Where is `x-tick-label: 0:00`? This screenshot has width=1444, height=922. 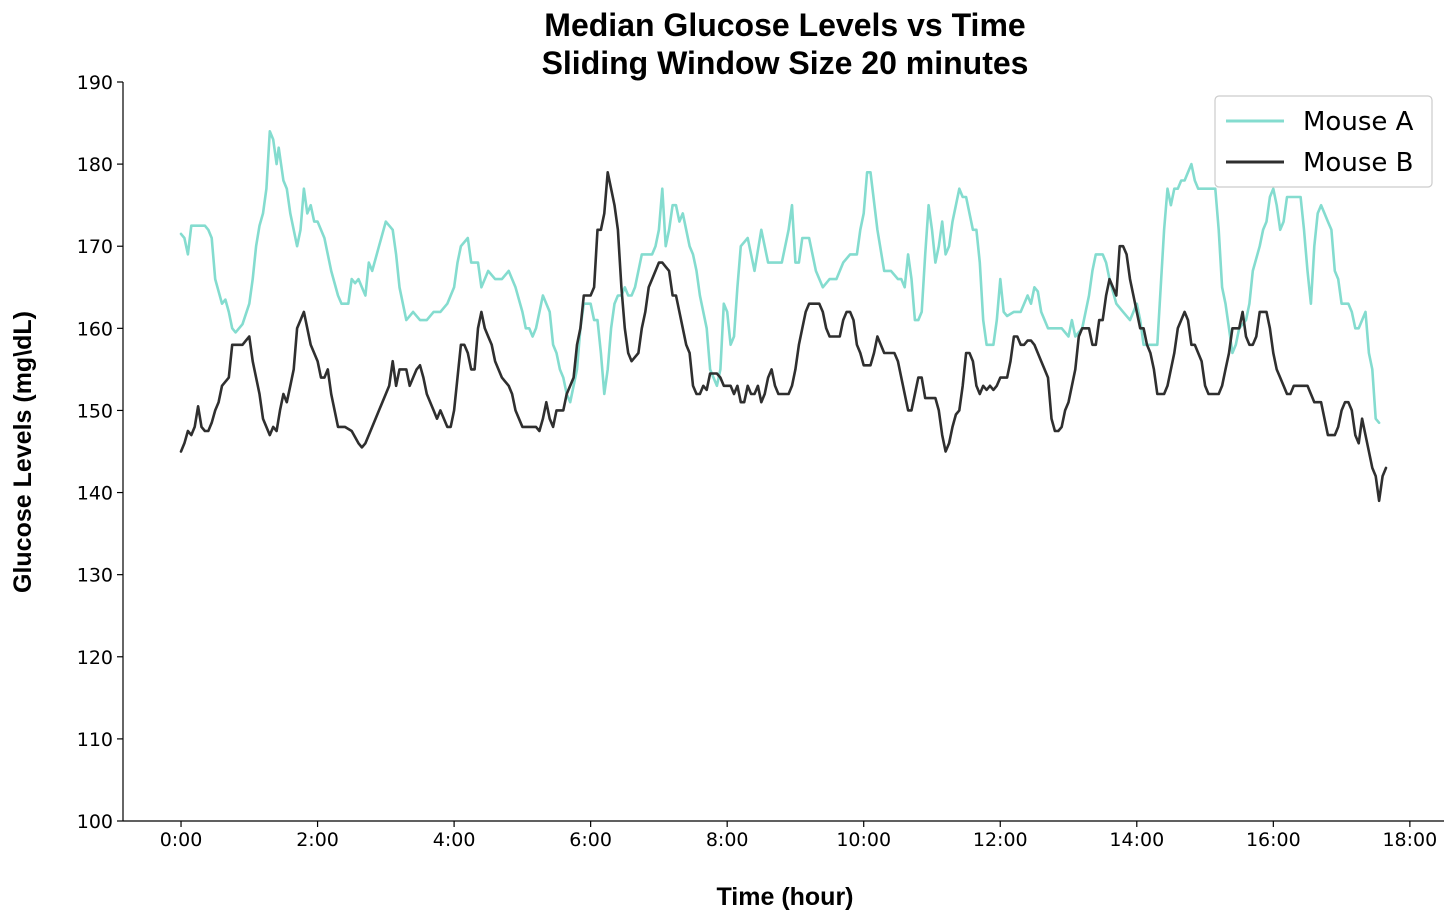 x-tick-label: 0:00 is located at coordinates (181, 840).